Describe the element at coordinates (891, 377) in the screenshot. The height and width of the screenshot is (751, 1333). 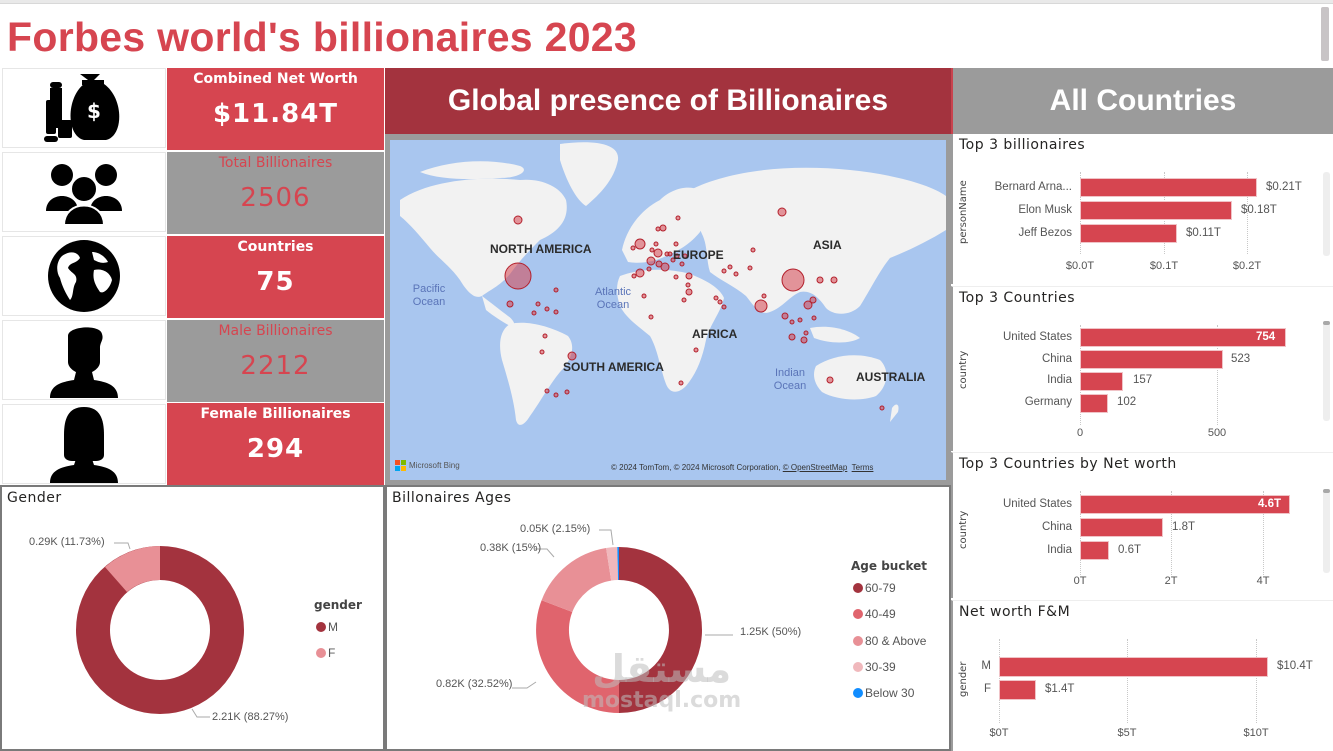
I see `continent-label: AUSTRALIA` at that location.